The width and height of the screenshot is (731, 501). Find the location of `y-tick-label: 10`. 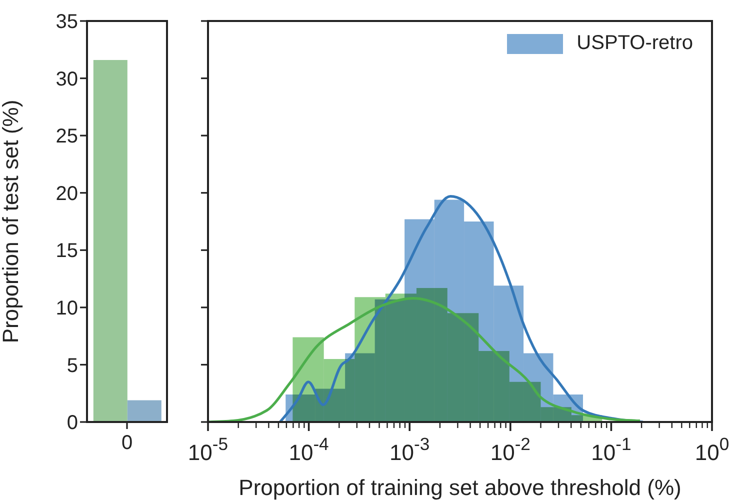

y-tick-label: 10 is located at coordinates (67, 309).